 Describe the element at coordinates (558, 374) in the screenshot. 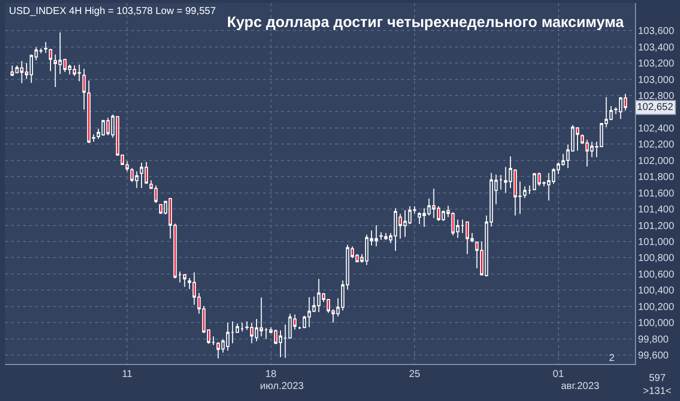

I see `x-tick-label: 01` at that location.